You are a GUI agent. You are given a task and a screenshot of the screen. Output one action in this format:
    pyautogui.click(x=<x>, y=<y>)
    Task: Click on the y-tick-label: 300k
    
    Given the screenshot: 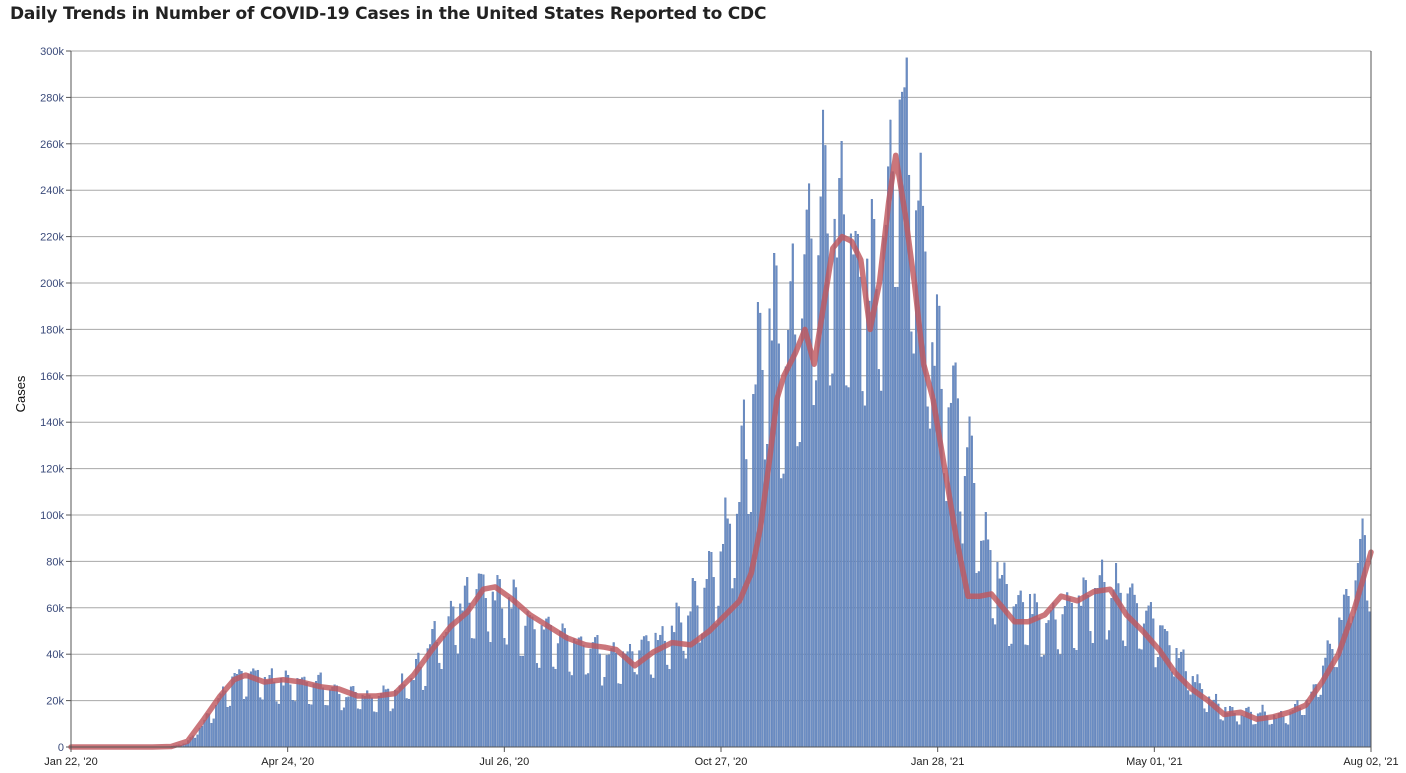 What is the action you would take?
    pyautogui.click(x=52, y=52)
    